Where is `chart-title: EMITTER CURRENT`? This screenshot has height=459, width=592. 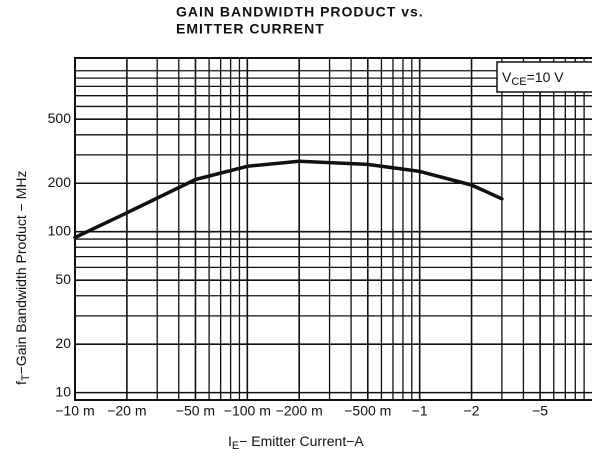
chart-title: EMITTER CURRENT is located at coordinates (250, 29).